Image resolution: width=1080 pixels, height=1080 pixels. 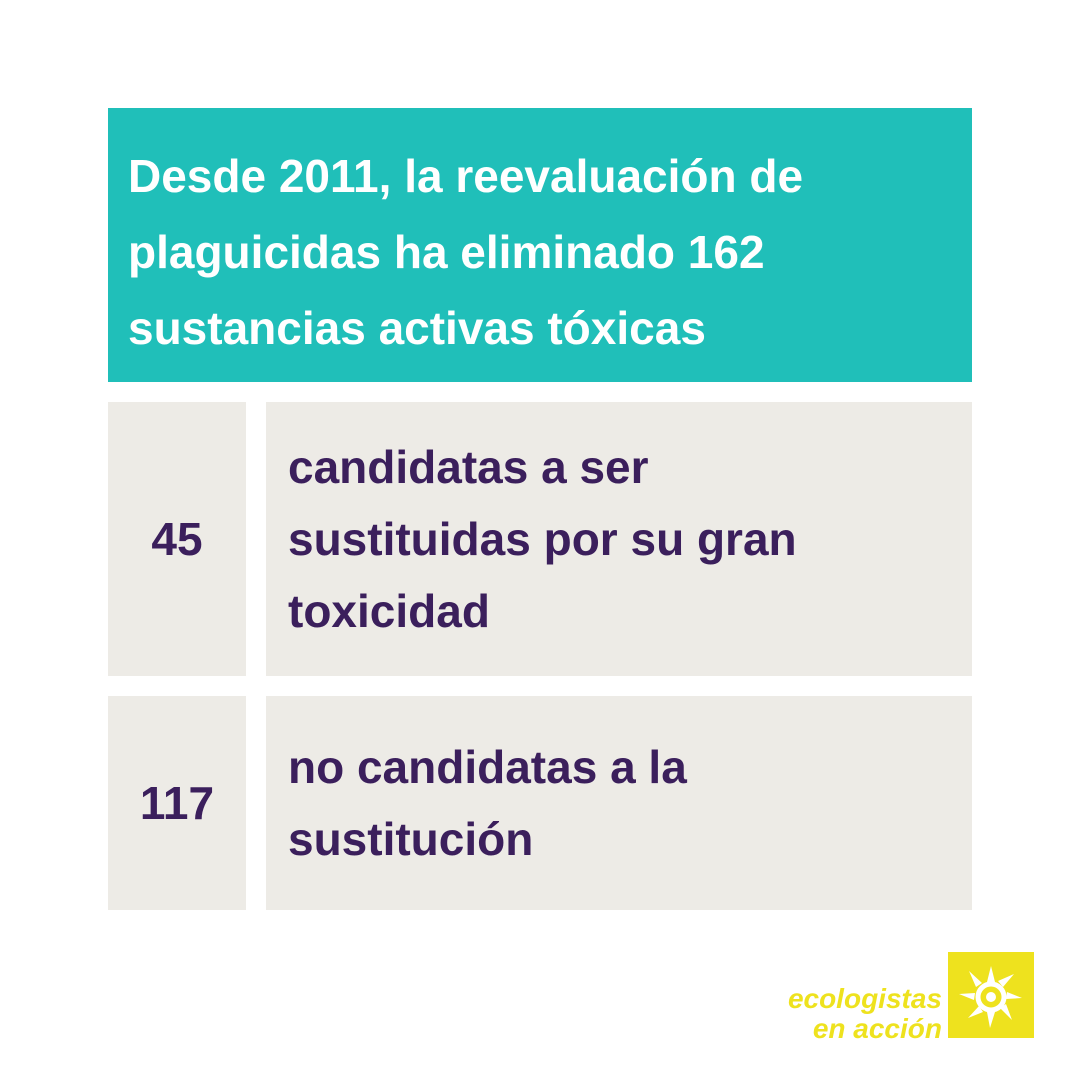 What do you see at coordinates (864, 1013) in the screenshot?
I see `logo-wordmark: ecologistas en acción` at bounding box center [864, 1013].